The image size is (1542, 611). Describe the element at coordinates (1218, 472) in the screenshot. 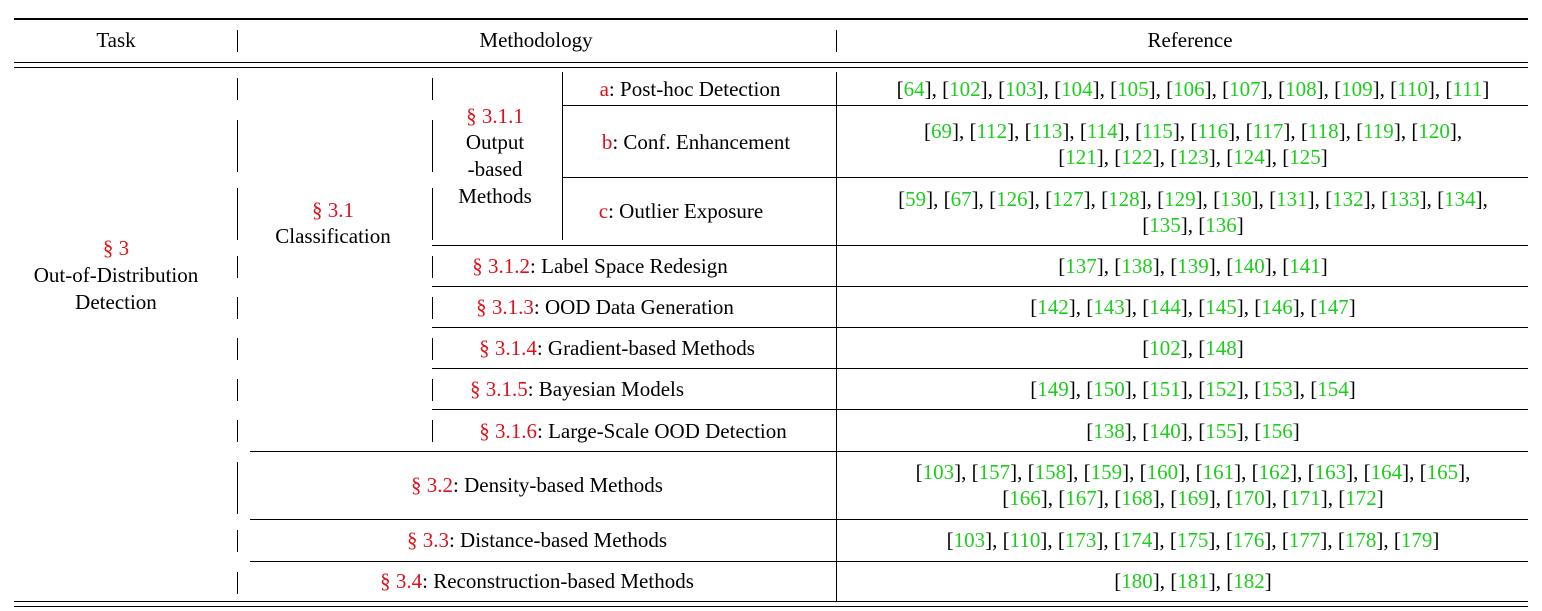

I see `reference-link: 161` at that location.